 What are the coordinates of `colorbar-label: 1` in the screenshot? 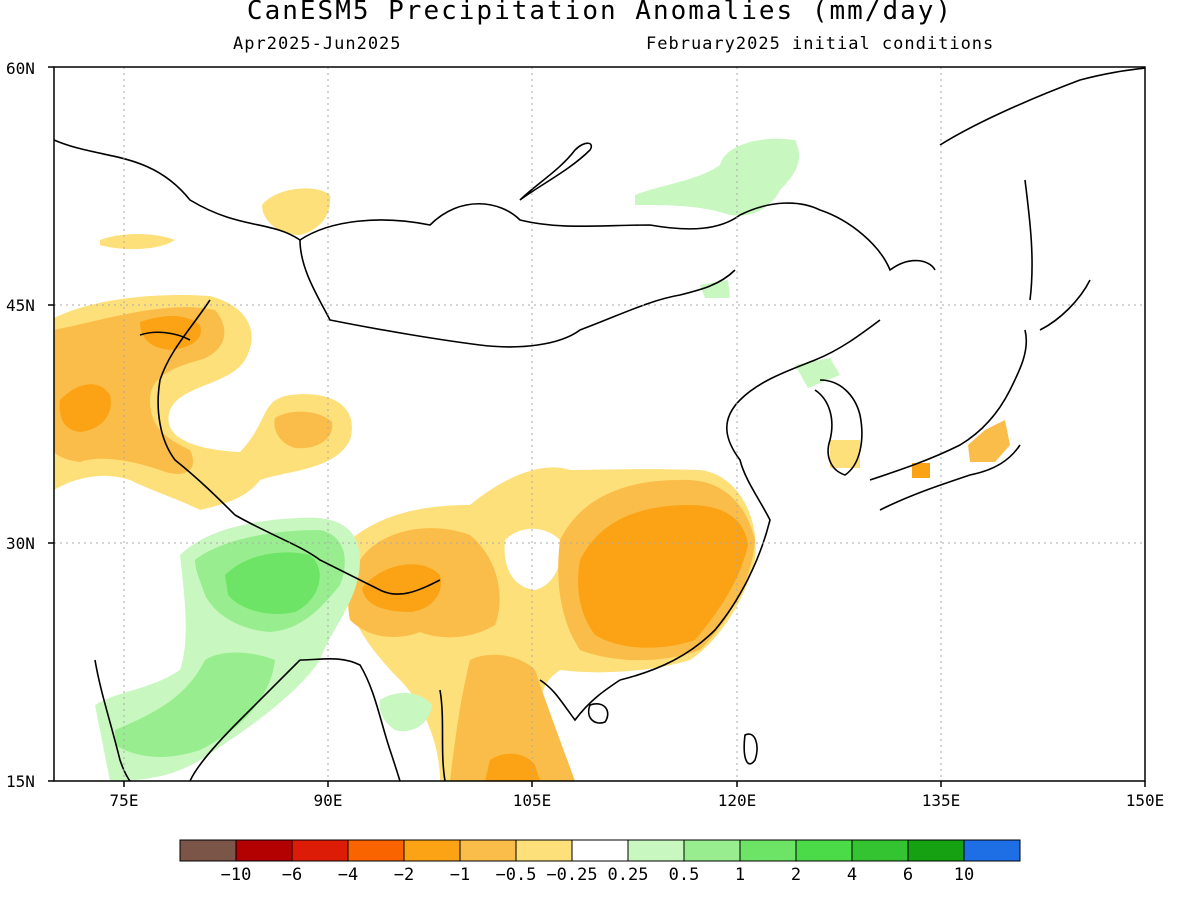 It's located at (740, 875).